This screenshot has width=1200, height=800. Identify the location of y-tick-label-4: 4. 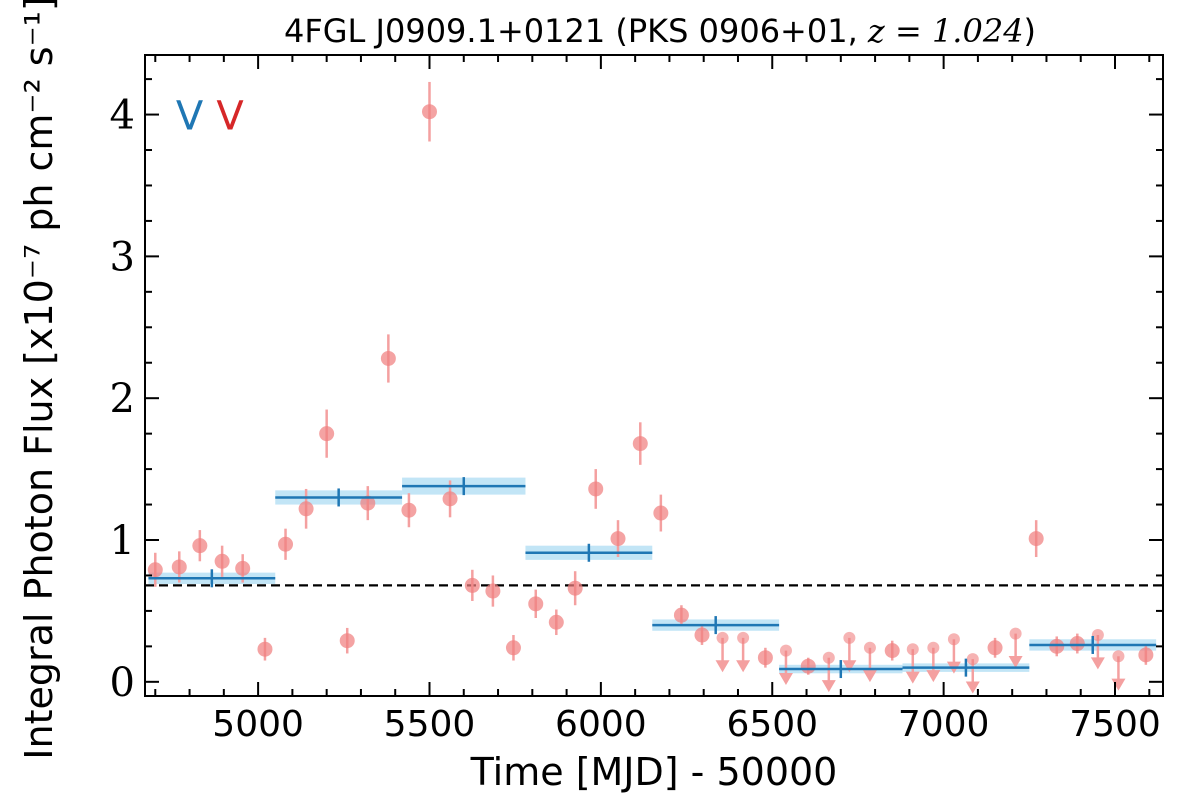
(122, 116).